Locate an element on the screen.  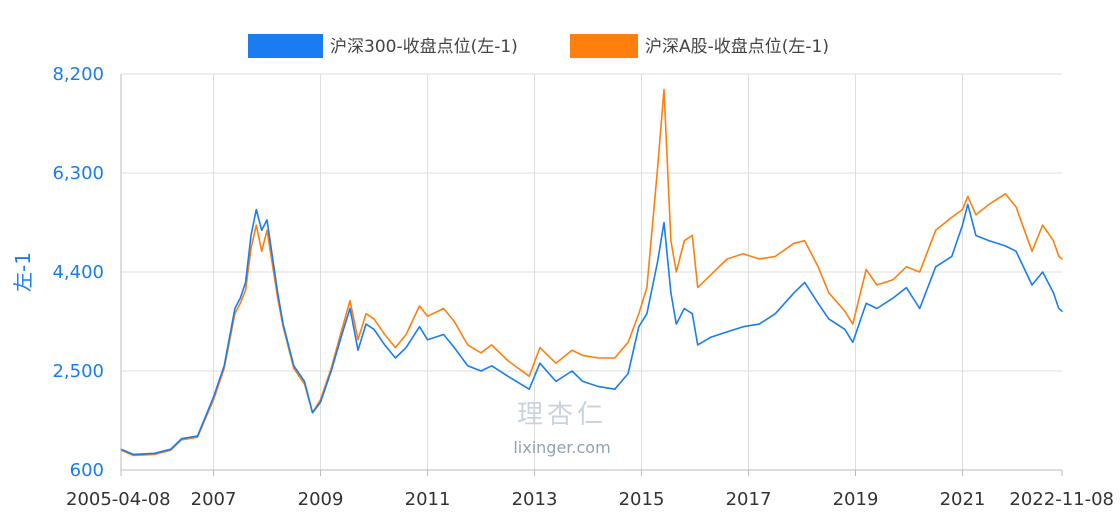
legend-swatch-a-share is located at coordinates (604, 46).